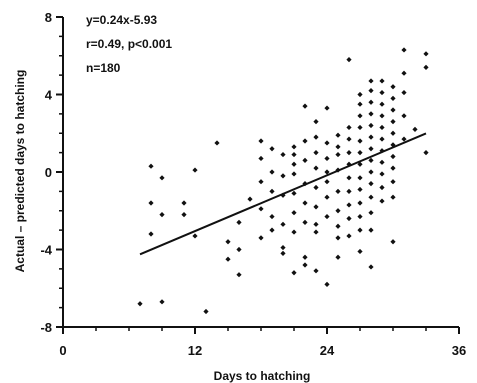 Image resolution: width=477 pixels, height=383 pixels. What do you see at coordinates (46, 250) in the screenshot?
I see `y-tick-label: -4` at bounding box center [46, 250].